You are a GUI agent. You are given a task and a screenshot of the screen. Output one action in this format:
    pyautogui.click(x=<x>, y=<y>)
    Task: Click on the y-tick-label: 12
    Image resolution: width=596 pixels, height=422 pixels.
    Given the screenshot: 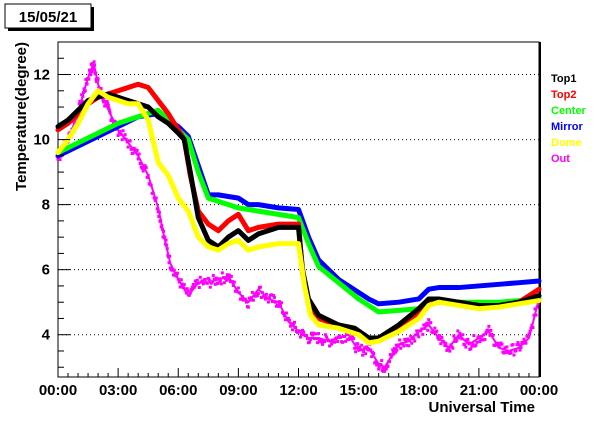 What is the action you would take?
    pyautogui.click(x=41, y=75)
    